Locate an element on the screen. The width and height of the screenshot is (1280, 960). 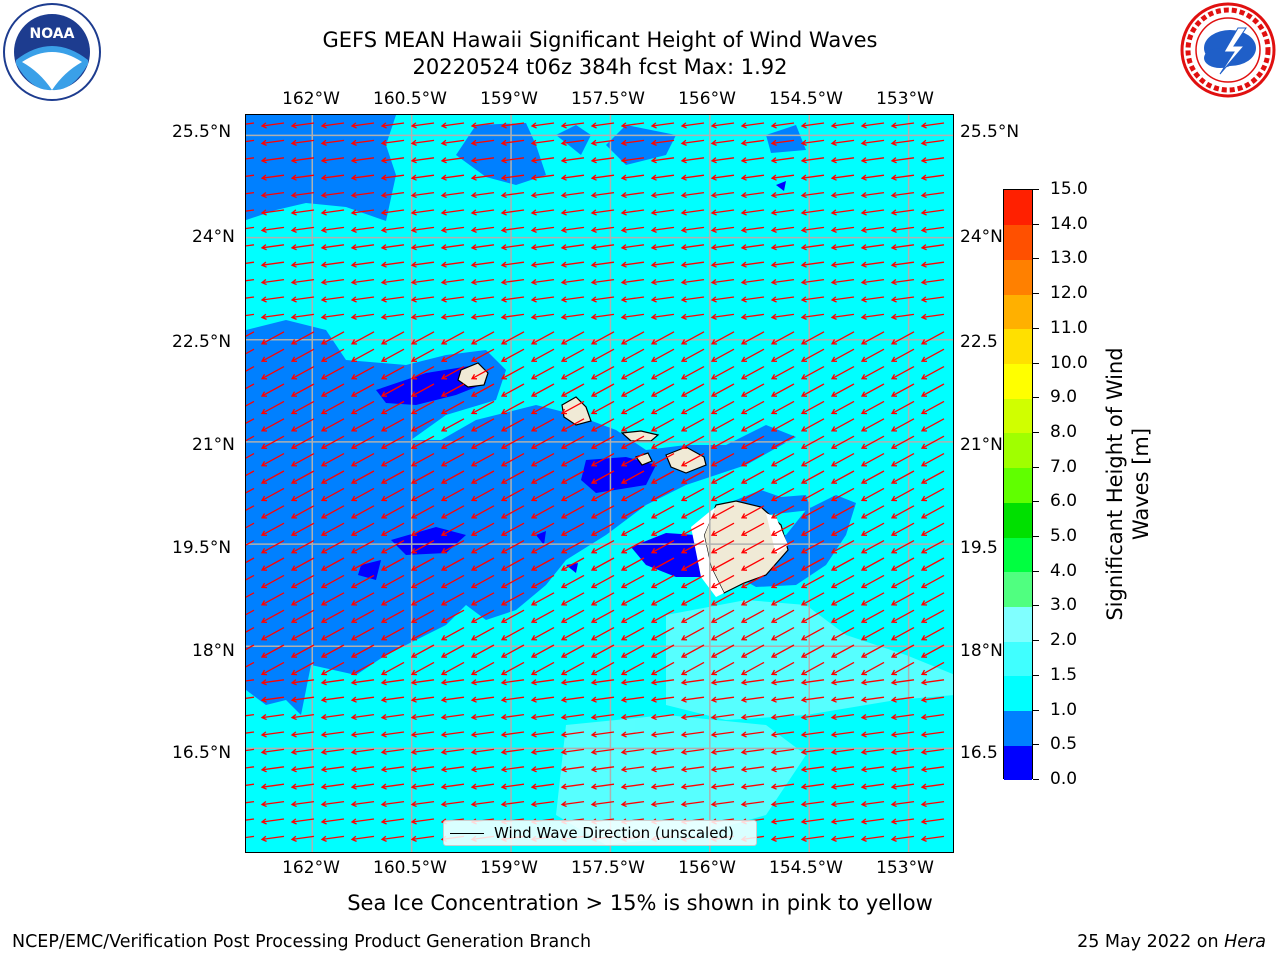
lon-label-top: 156°W is located at coordinates (707, 99).